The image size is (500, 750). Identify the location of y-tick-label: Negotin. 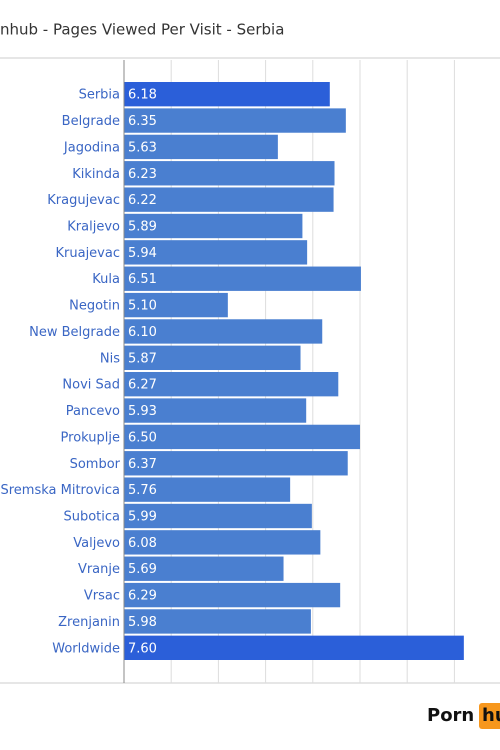
(94, 306).